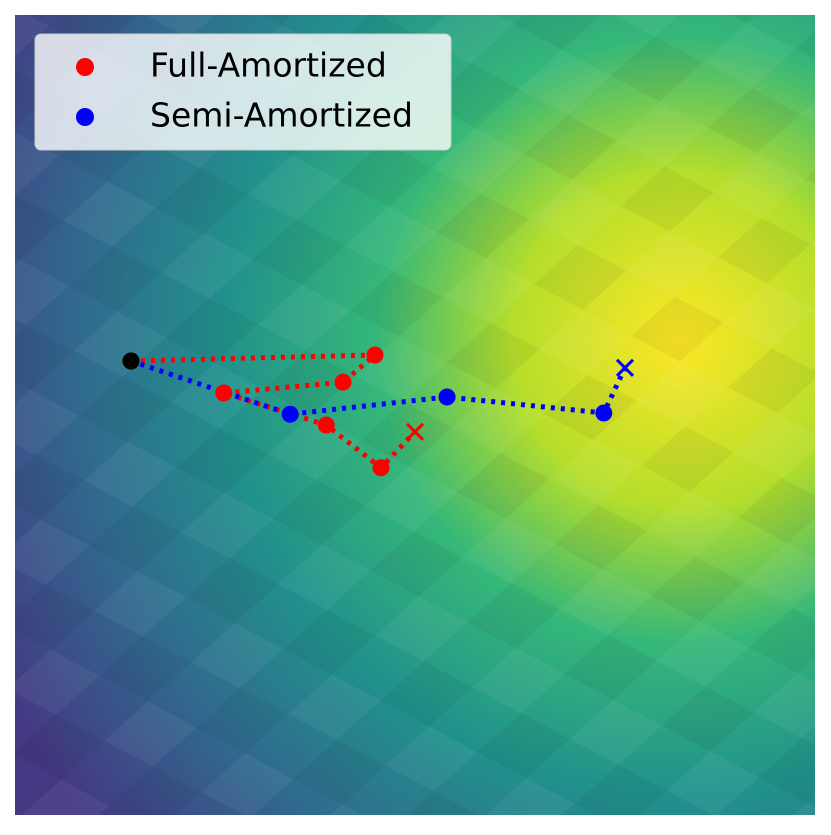 This screenshot has width=831, height=835. Describe the element at coordinates (243, 92) in the screenshot. I see `legend: Full-Amortized Semi-Amortized` at that location.